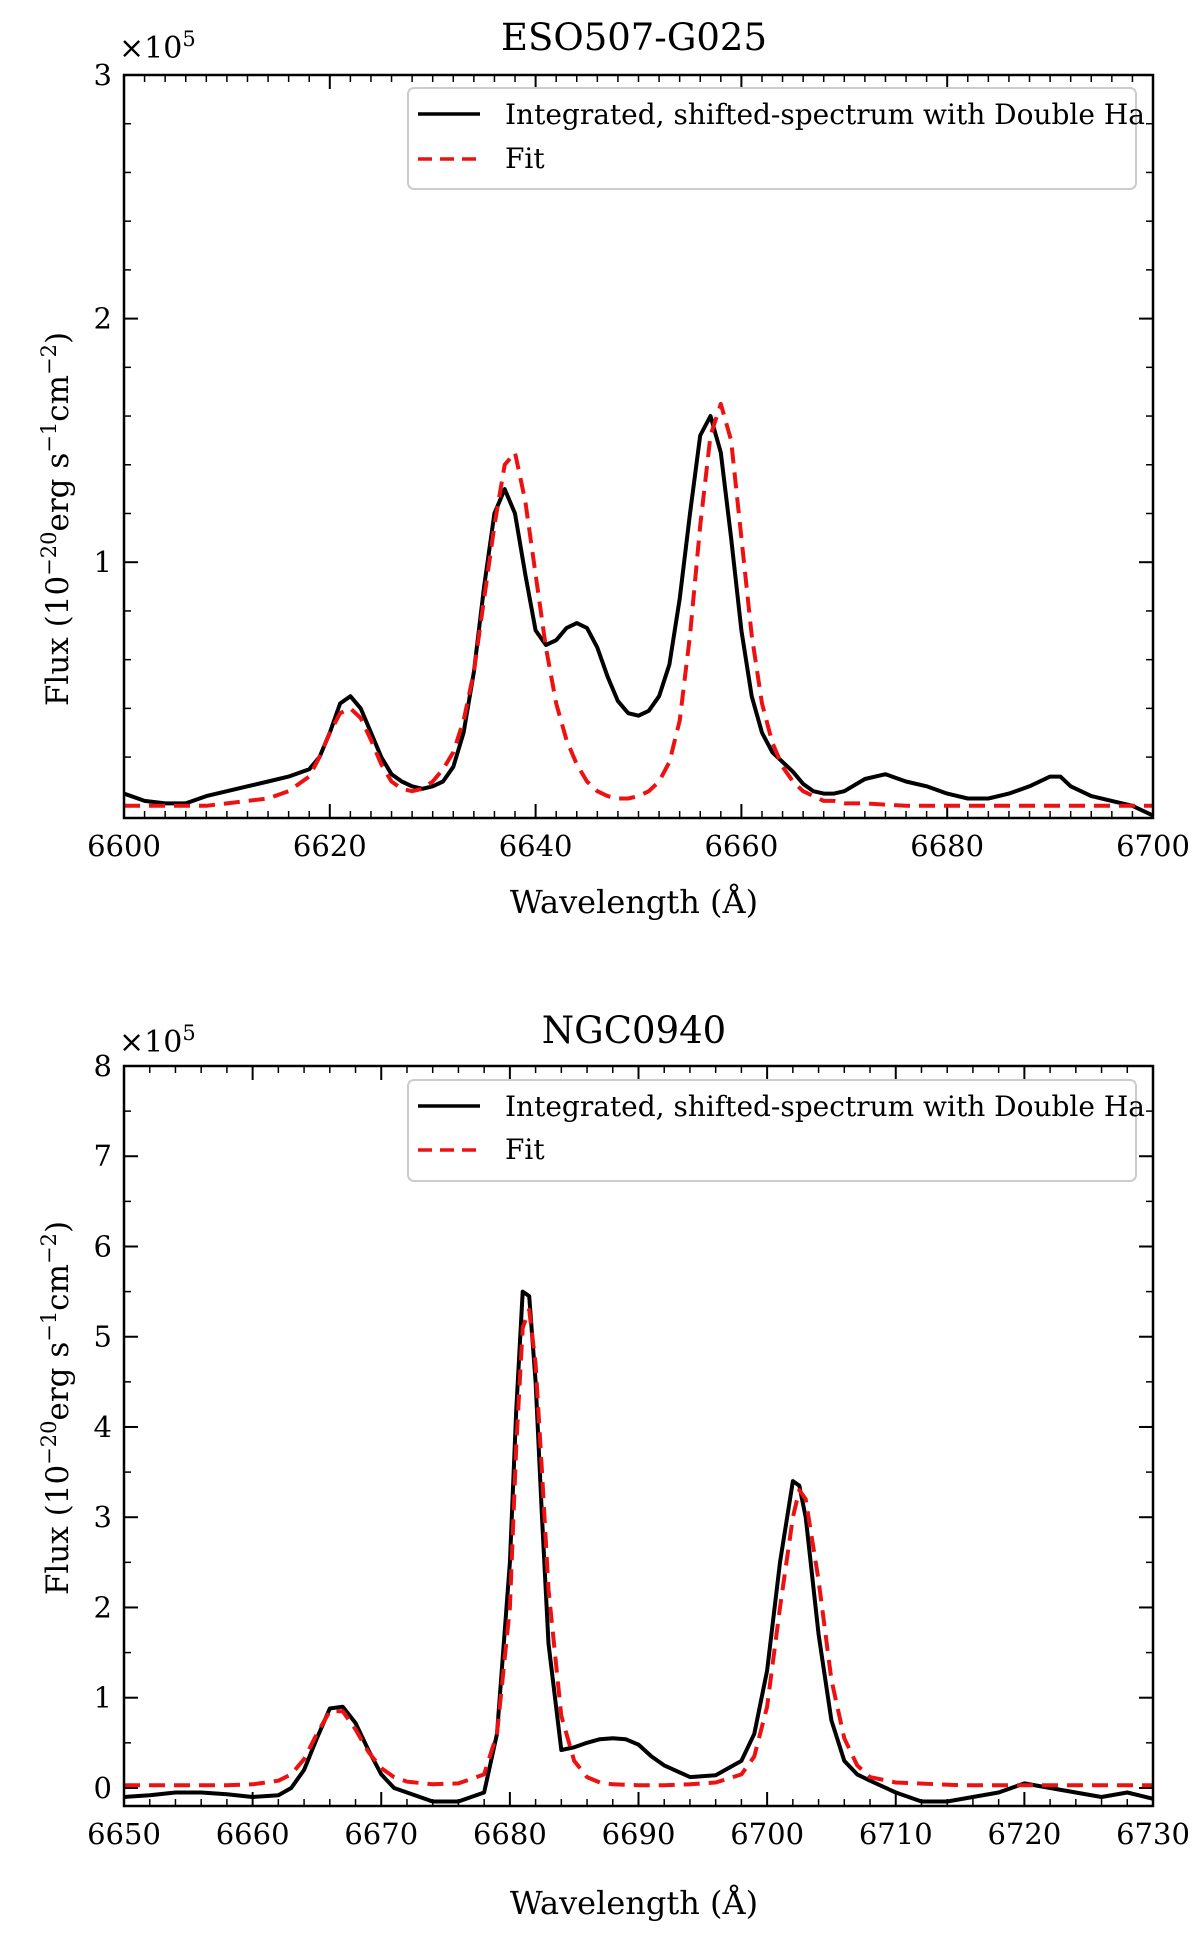  Describe the element at coordinates (103, 1156) in the screenshot. I see `y-tick-label: 7` at that location.